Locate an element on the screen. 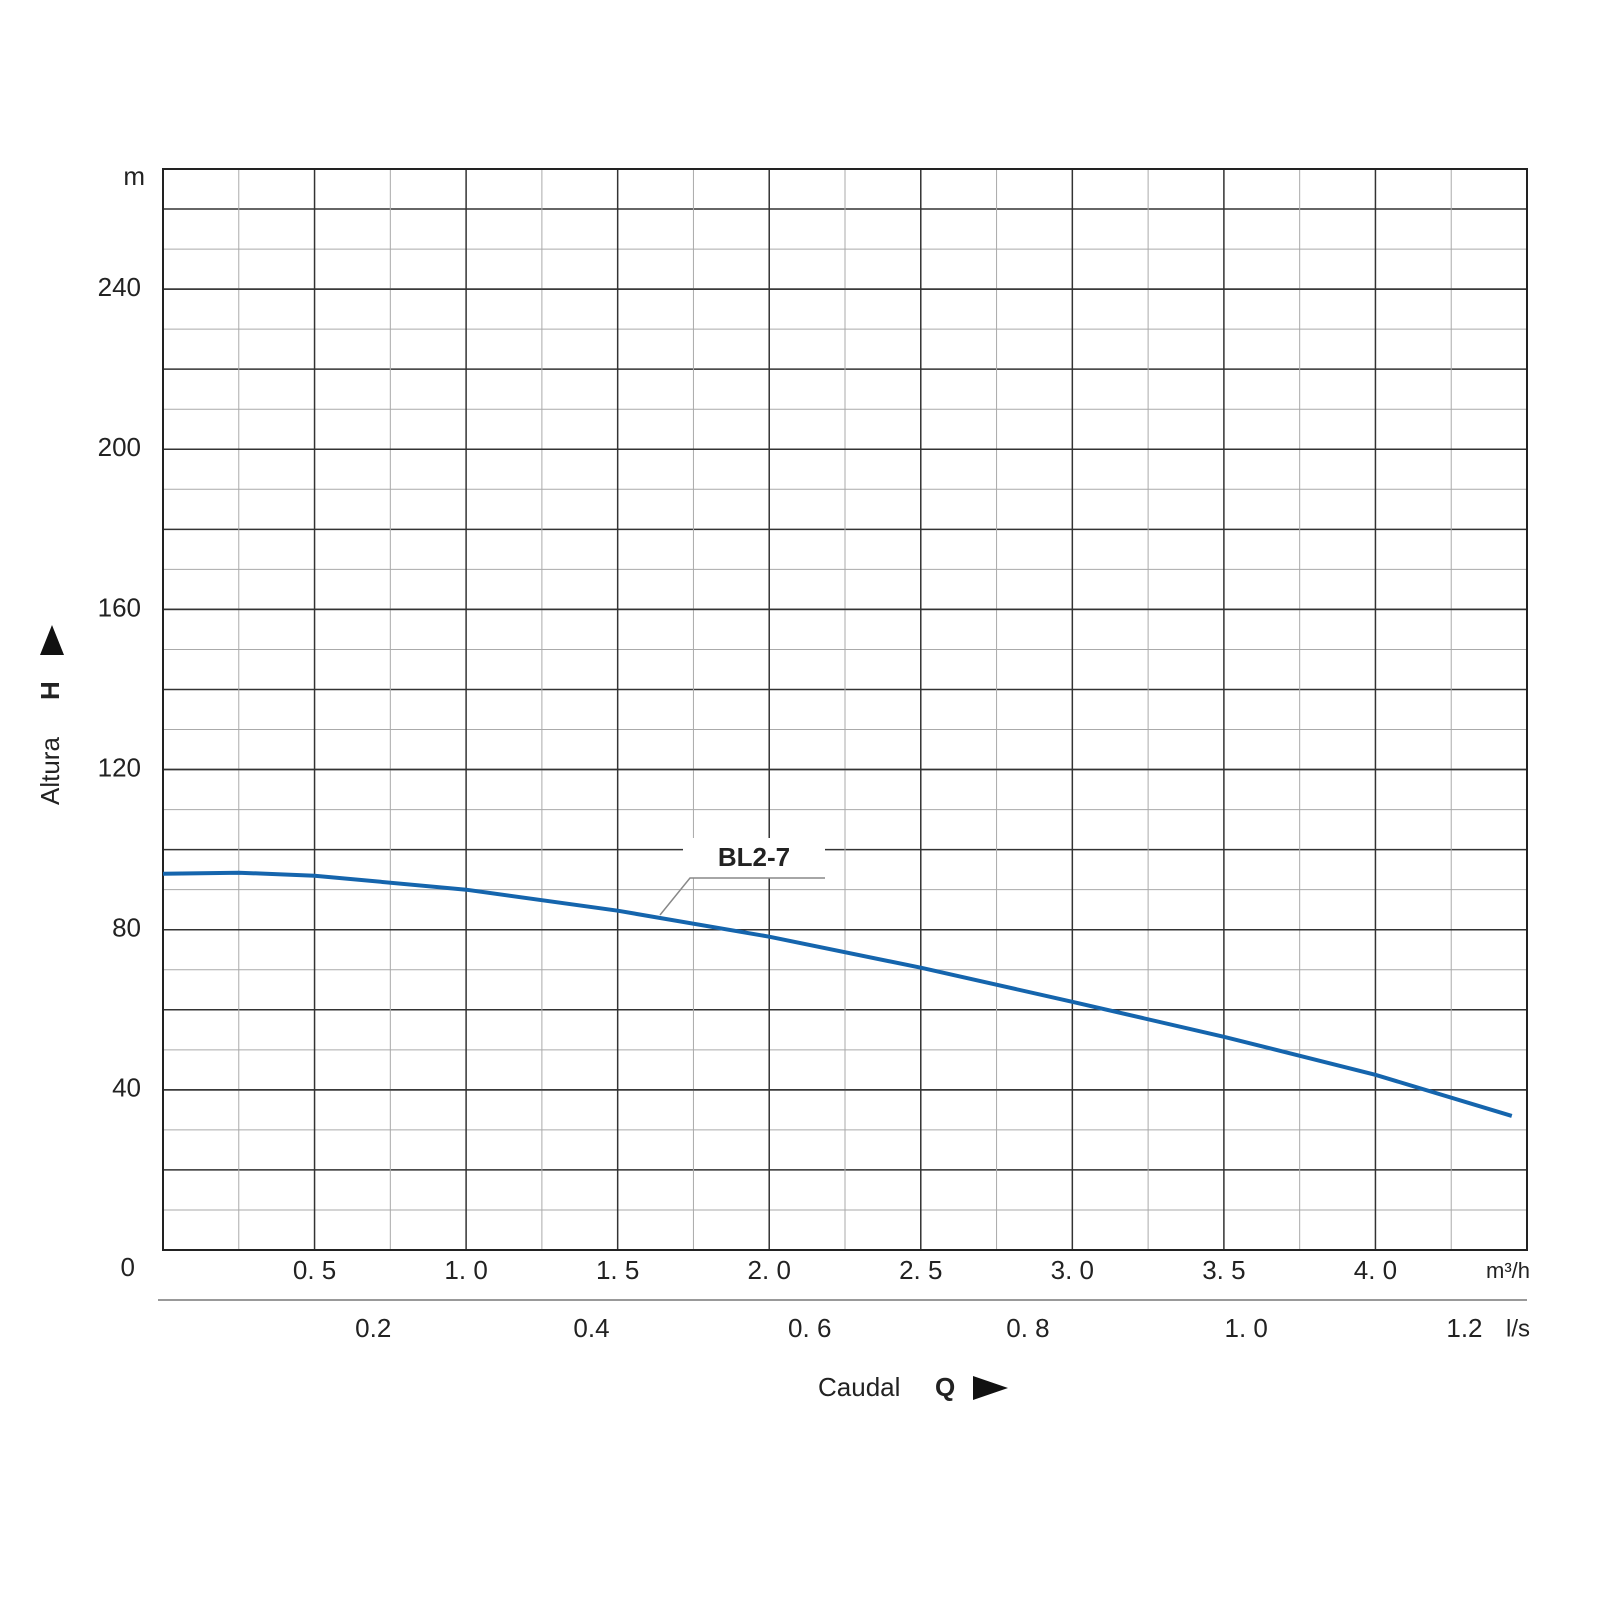  x-unit: m³/h is located at coordinates (1508, 1270).